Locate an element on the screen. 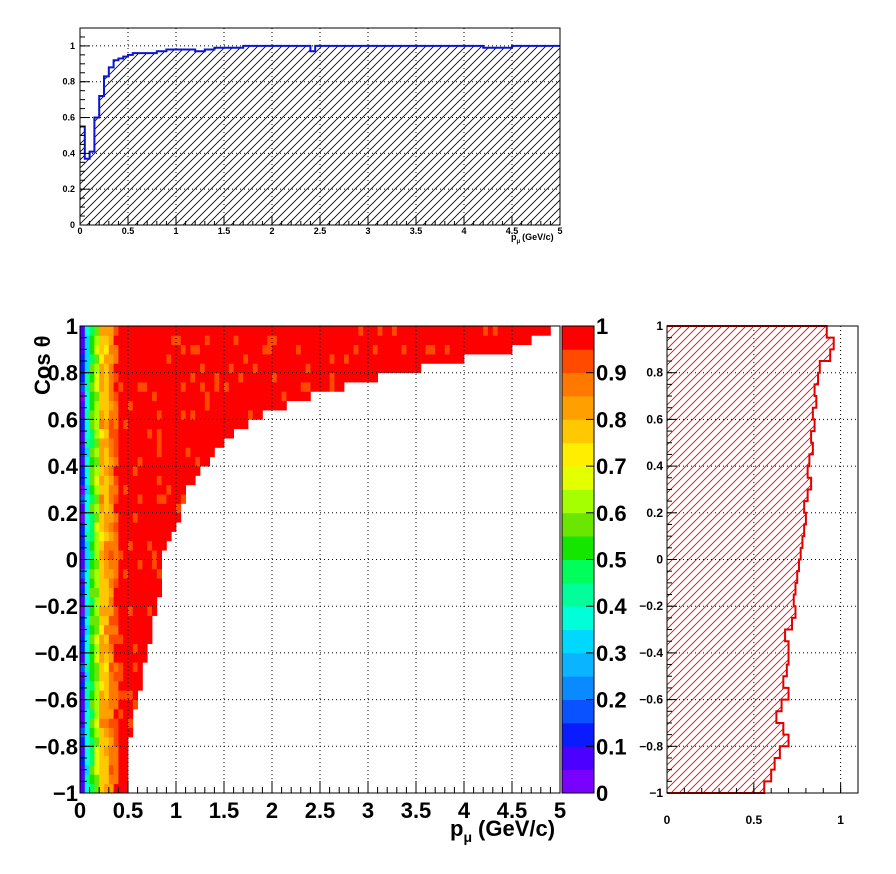  main-ytick-label: 0.4 is located at coordinates (62, 466).